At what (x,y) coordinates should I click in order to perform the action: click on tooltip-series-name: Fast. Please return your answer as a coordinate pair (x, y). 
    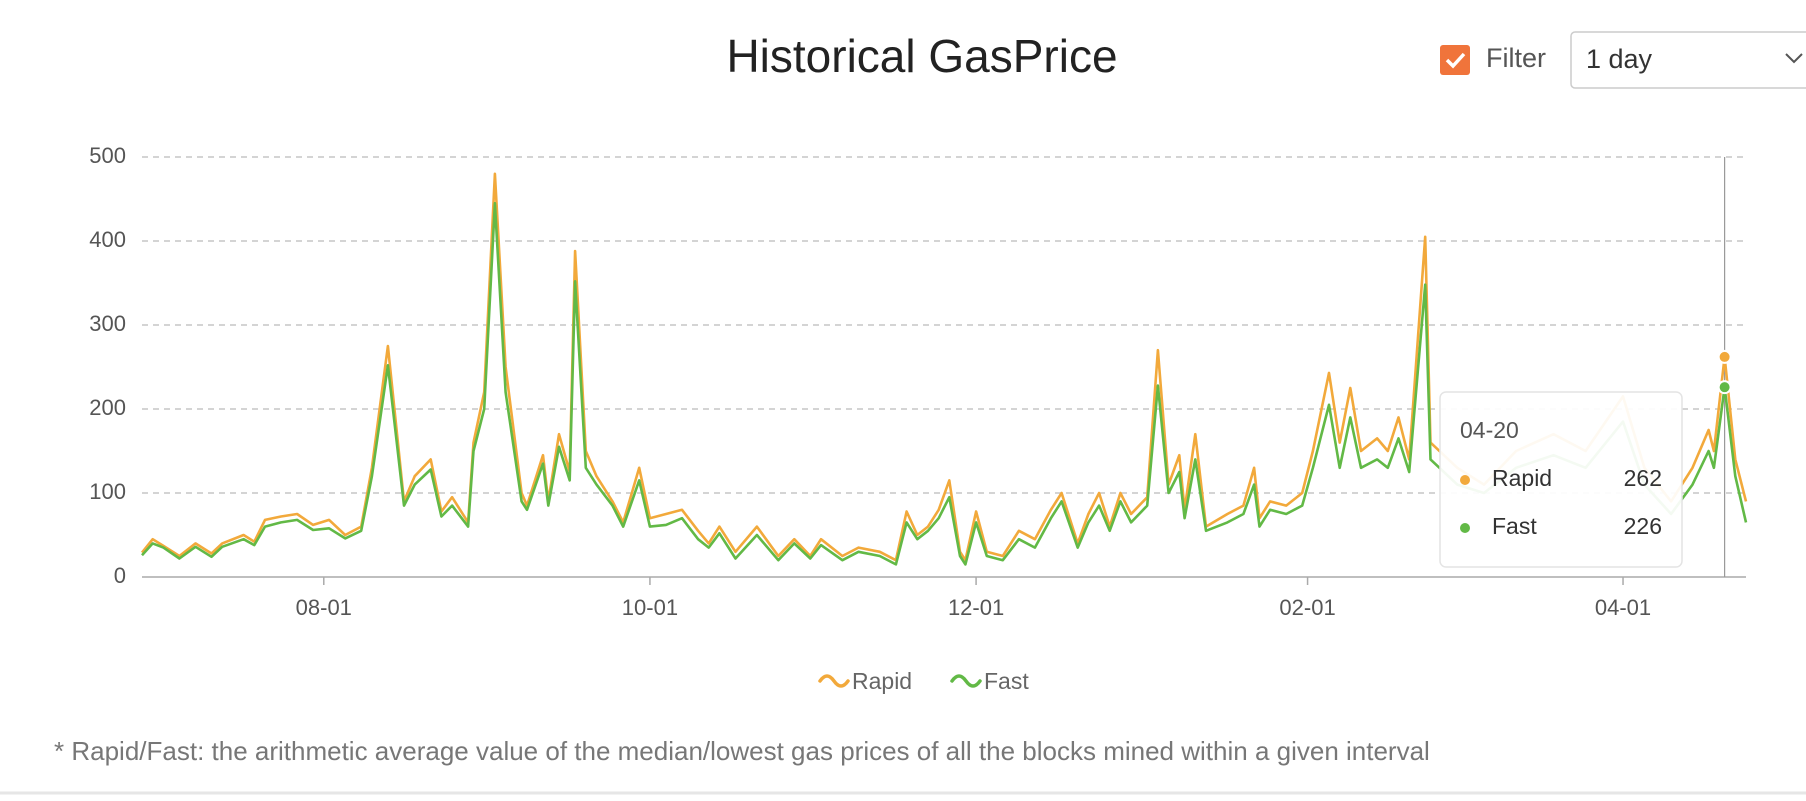
    Looking at the image, I should click on (1514, 526).